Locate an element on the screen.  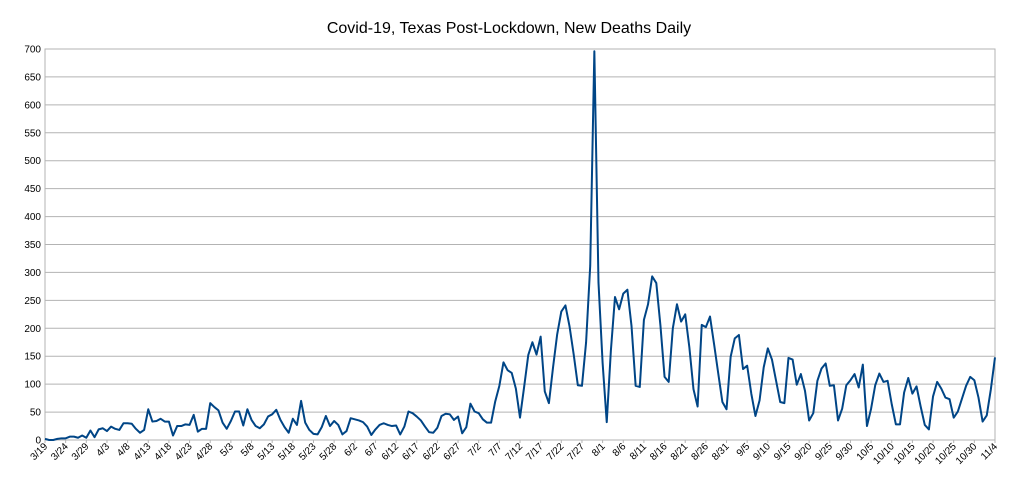
x-tick-label: 9/25 is located at coordinates (824, 452).